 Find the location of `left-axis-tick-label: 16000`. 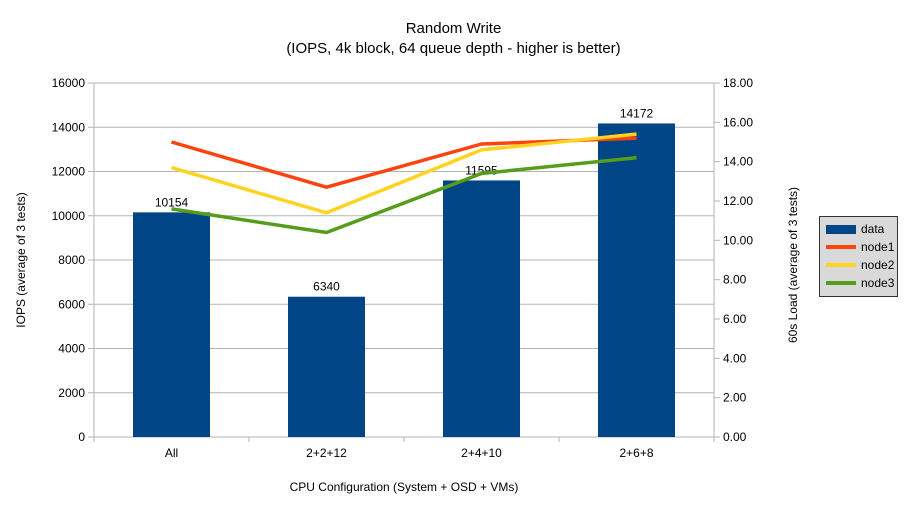

left-axis-tick-label: 16000 is located at coordinates (69, 83).